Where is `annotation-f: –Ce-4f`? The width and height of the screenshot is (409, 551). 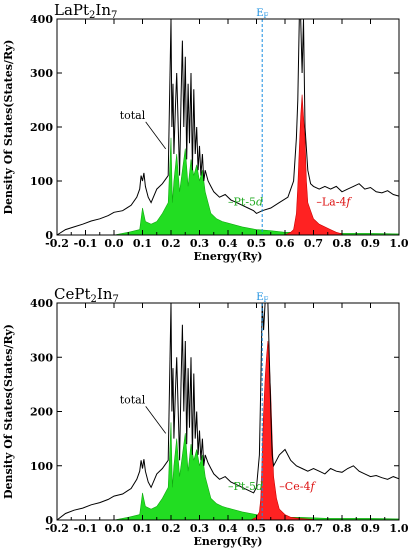
annotation-f: –Ce-4f is located at coordinates (297, 486).